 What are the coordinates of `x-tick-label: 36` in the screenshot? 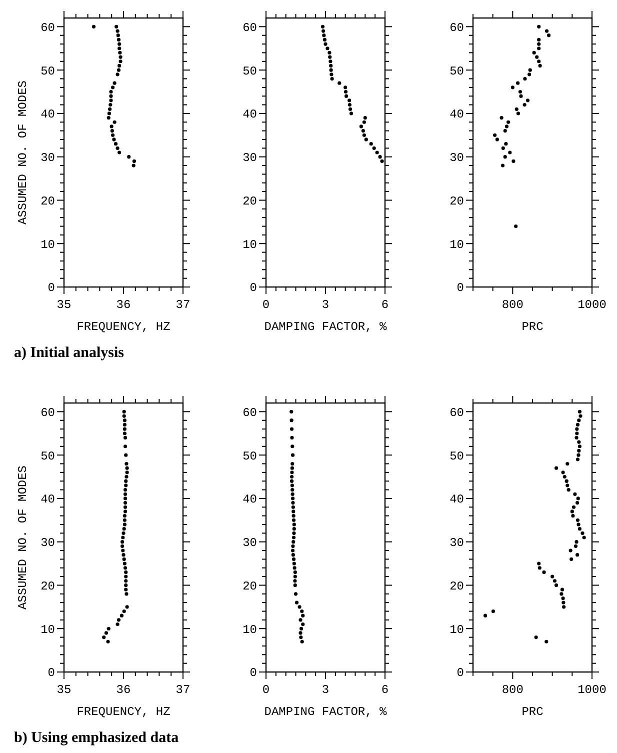 It's located at (123, 690).